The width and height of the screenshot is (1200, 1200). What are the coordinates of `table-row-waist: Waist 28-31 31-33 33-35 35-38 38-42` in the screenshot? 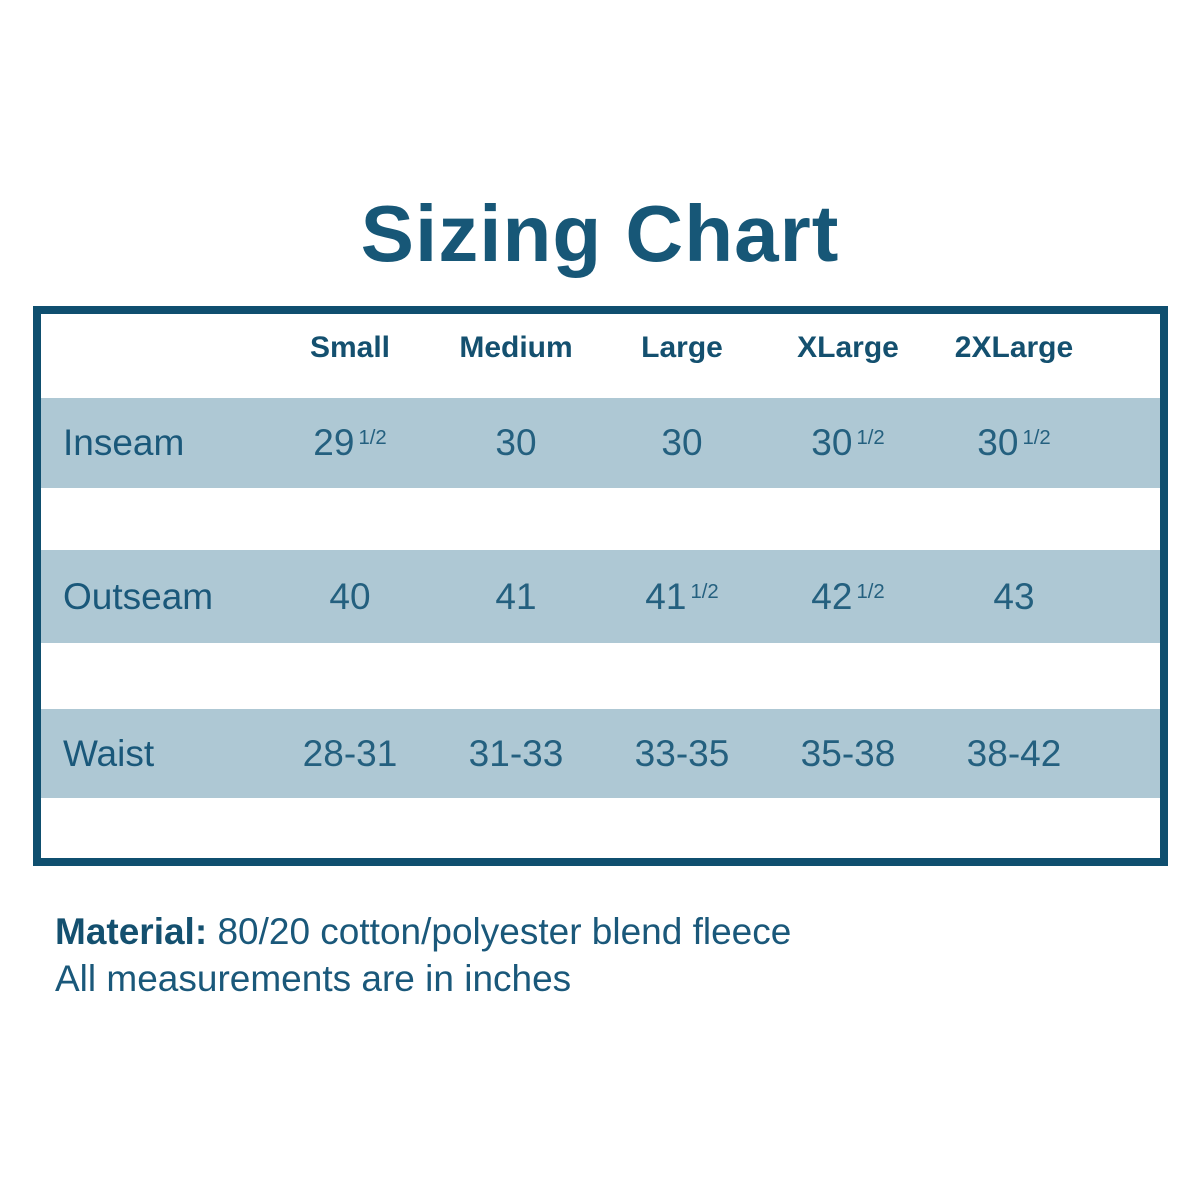 It's located at (600, 753).